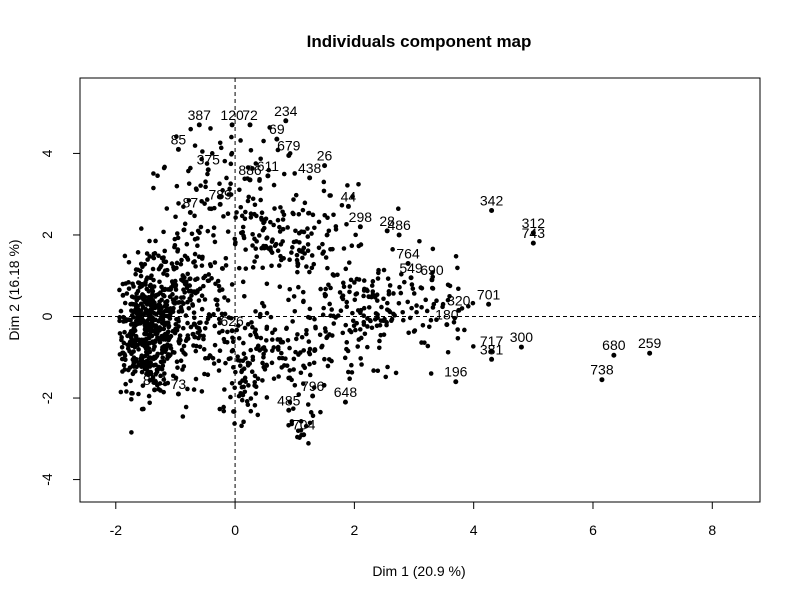 This screenshot has width=800, height=600. What do you see at coordinates (614, 345) in the screenshot?
I see `point-label: 680` at bounding box center [614, 345].